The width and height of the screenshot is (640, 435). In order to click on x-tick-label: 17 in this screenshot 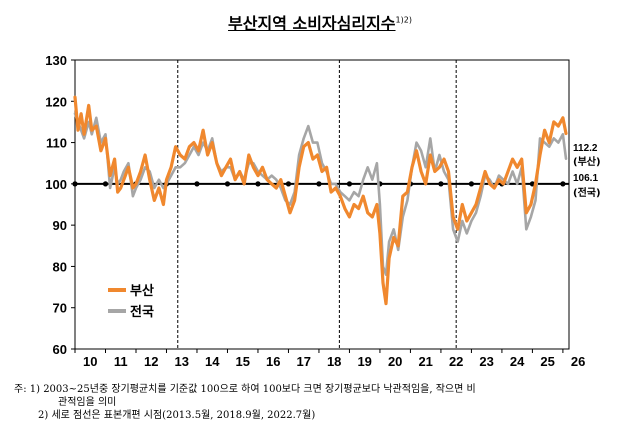, I will do `click(303, 361)`.